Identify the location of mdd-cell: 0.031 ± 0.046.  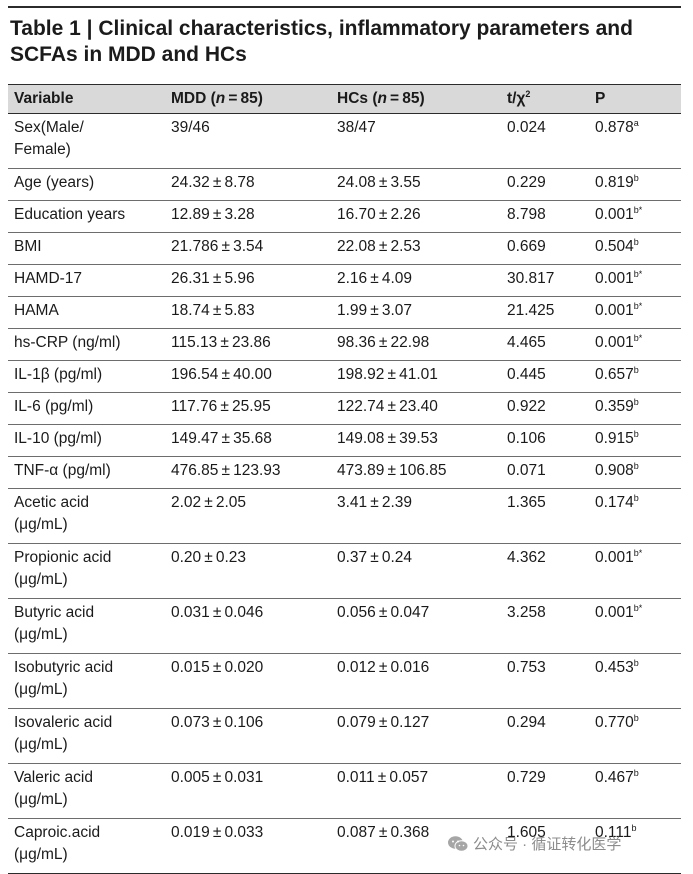
(248, 626).